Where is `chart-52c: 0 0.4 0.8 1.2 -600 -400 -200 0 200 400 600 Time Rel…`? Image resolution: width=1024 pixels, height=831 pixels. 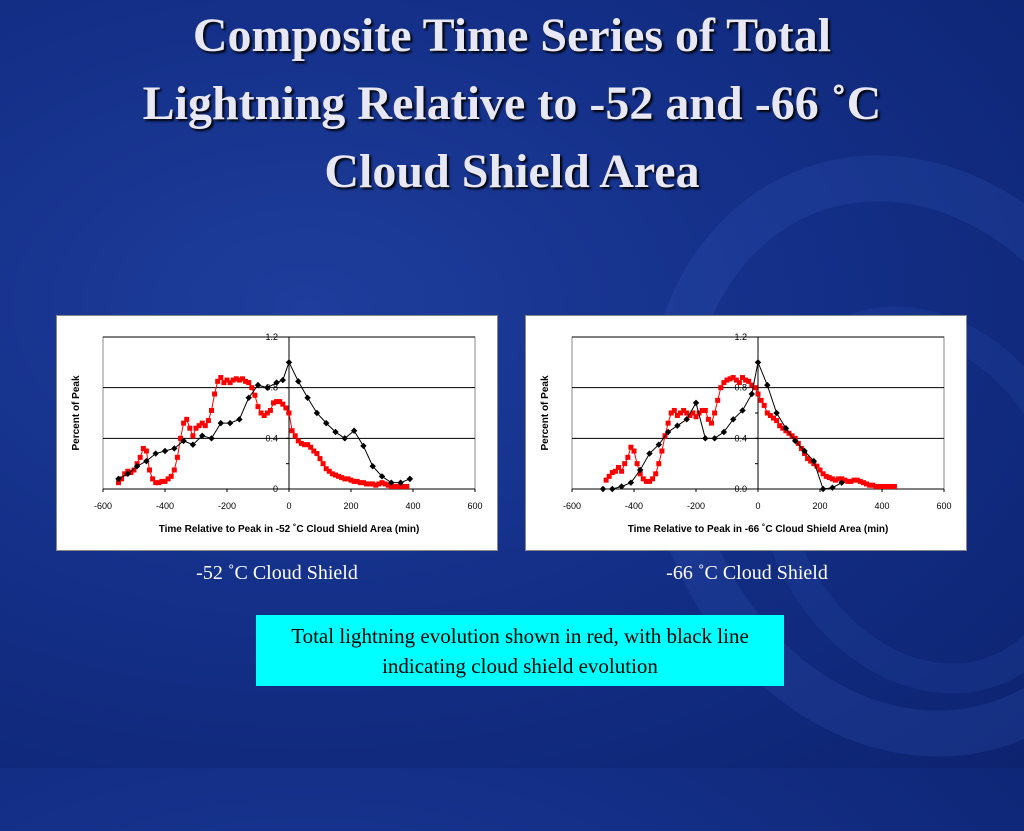
chart-52c: 0 0.4 0.8 1.2 -600 -400 -200 0 200 400 600 Time Rel… is located at coordinates (277, 433).